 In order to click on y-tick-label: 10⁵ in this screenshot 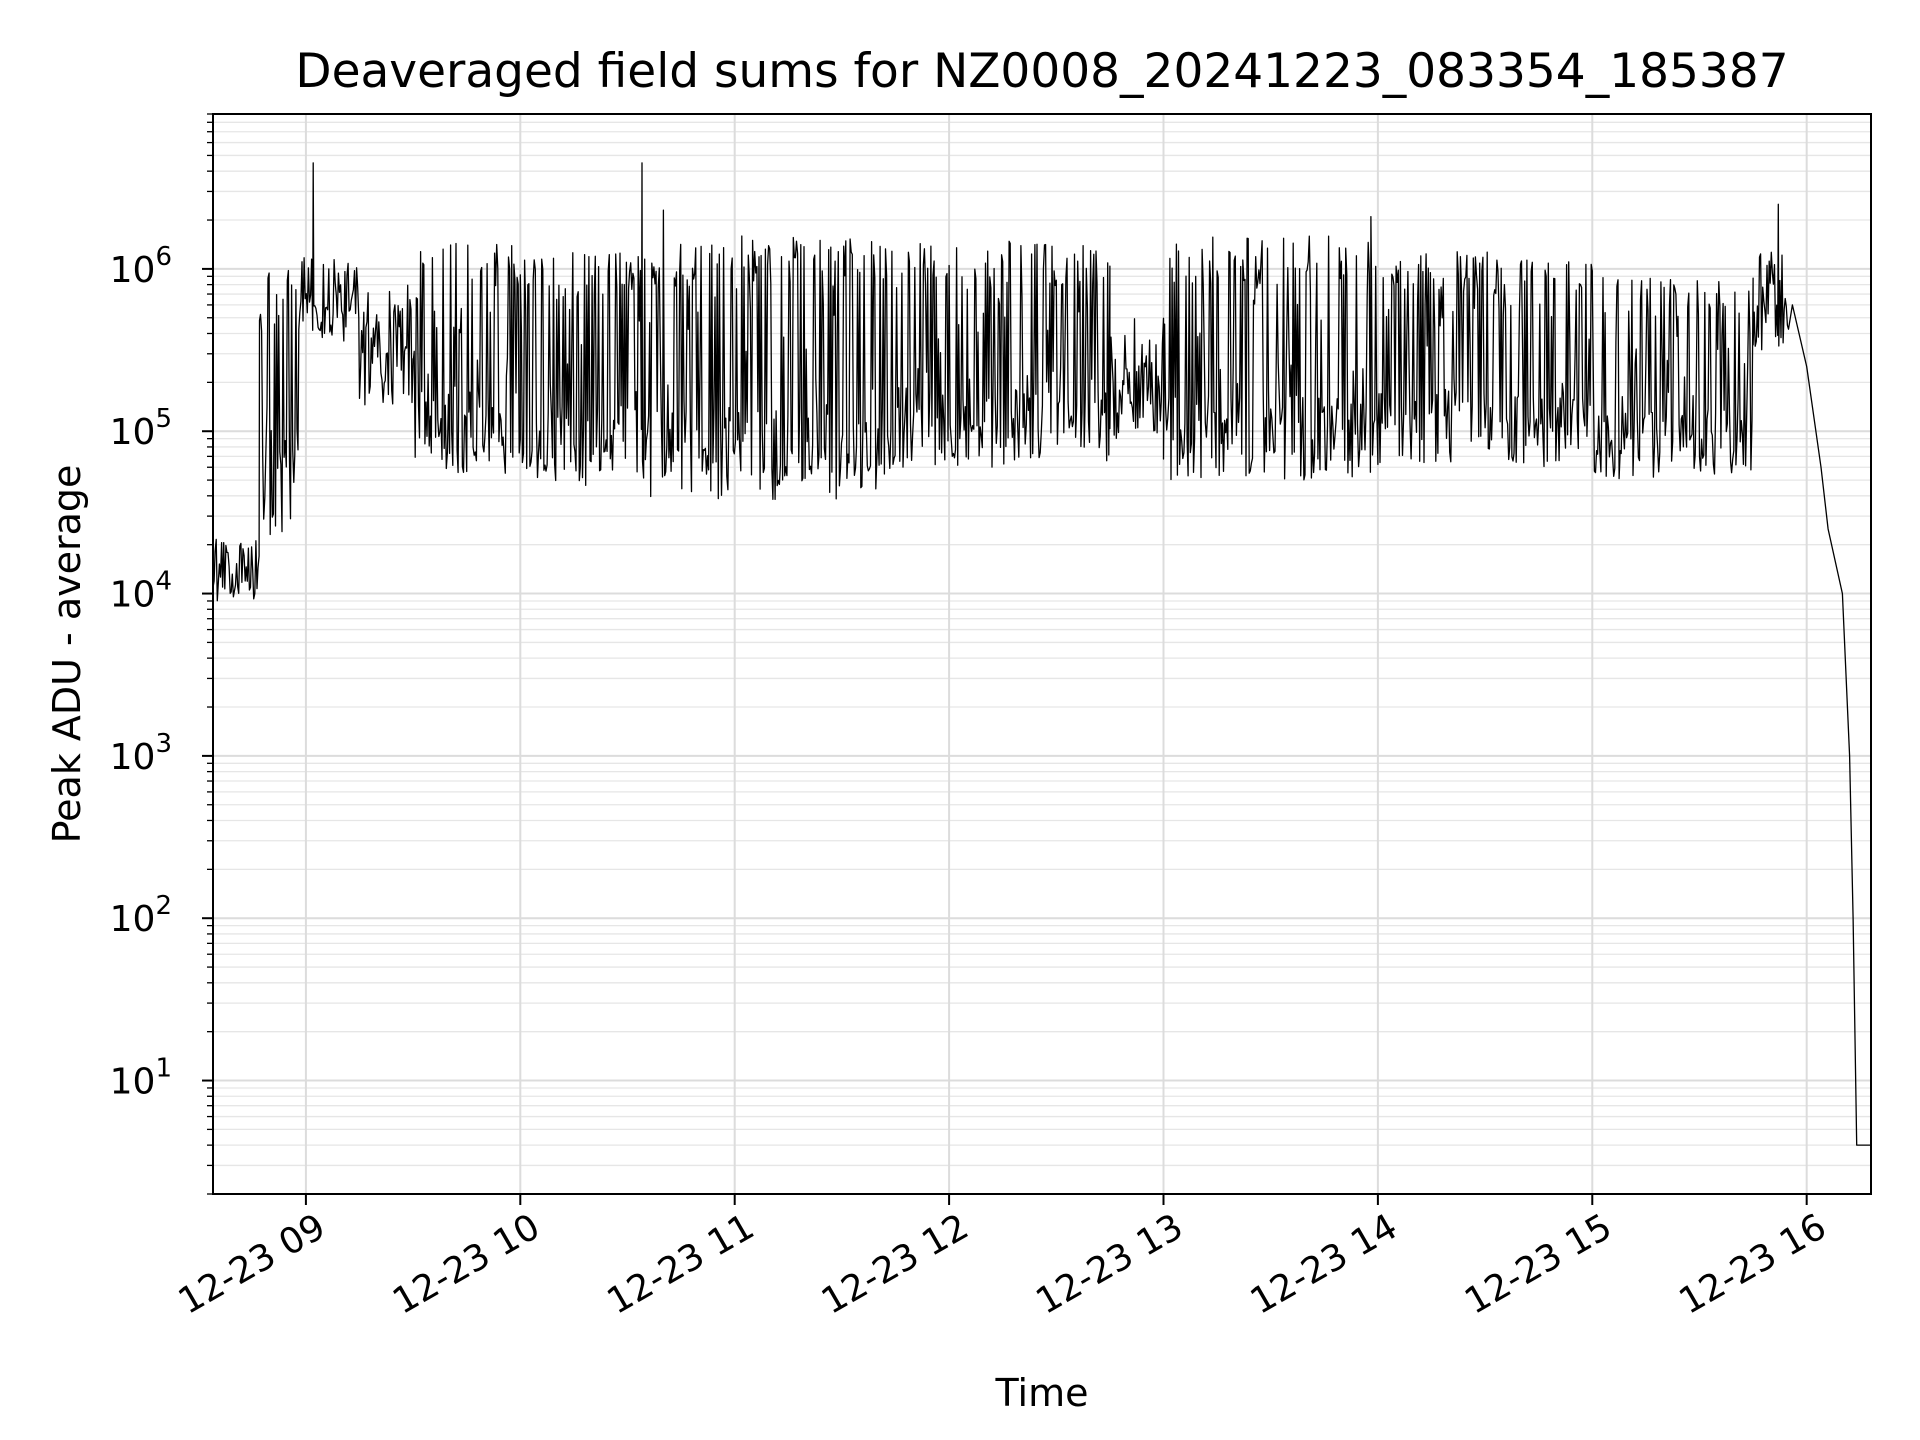, I will do `click(141, 428)`.